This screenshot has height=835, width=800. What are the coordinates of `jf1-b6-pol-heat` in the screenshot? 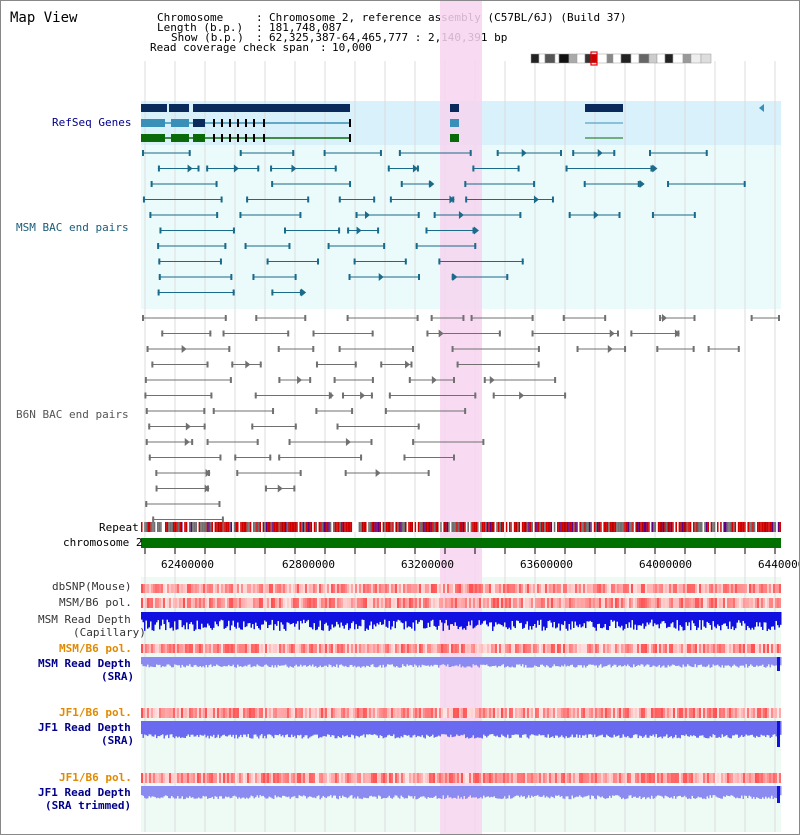 It's located at (256, 713).